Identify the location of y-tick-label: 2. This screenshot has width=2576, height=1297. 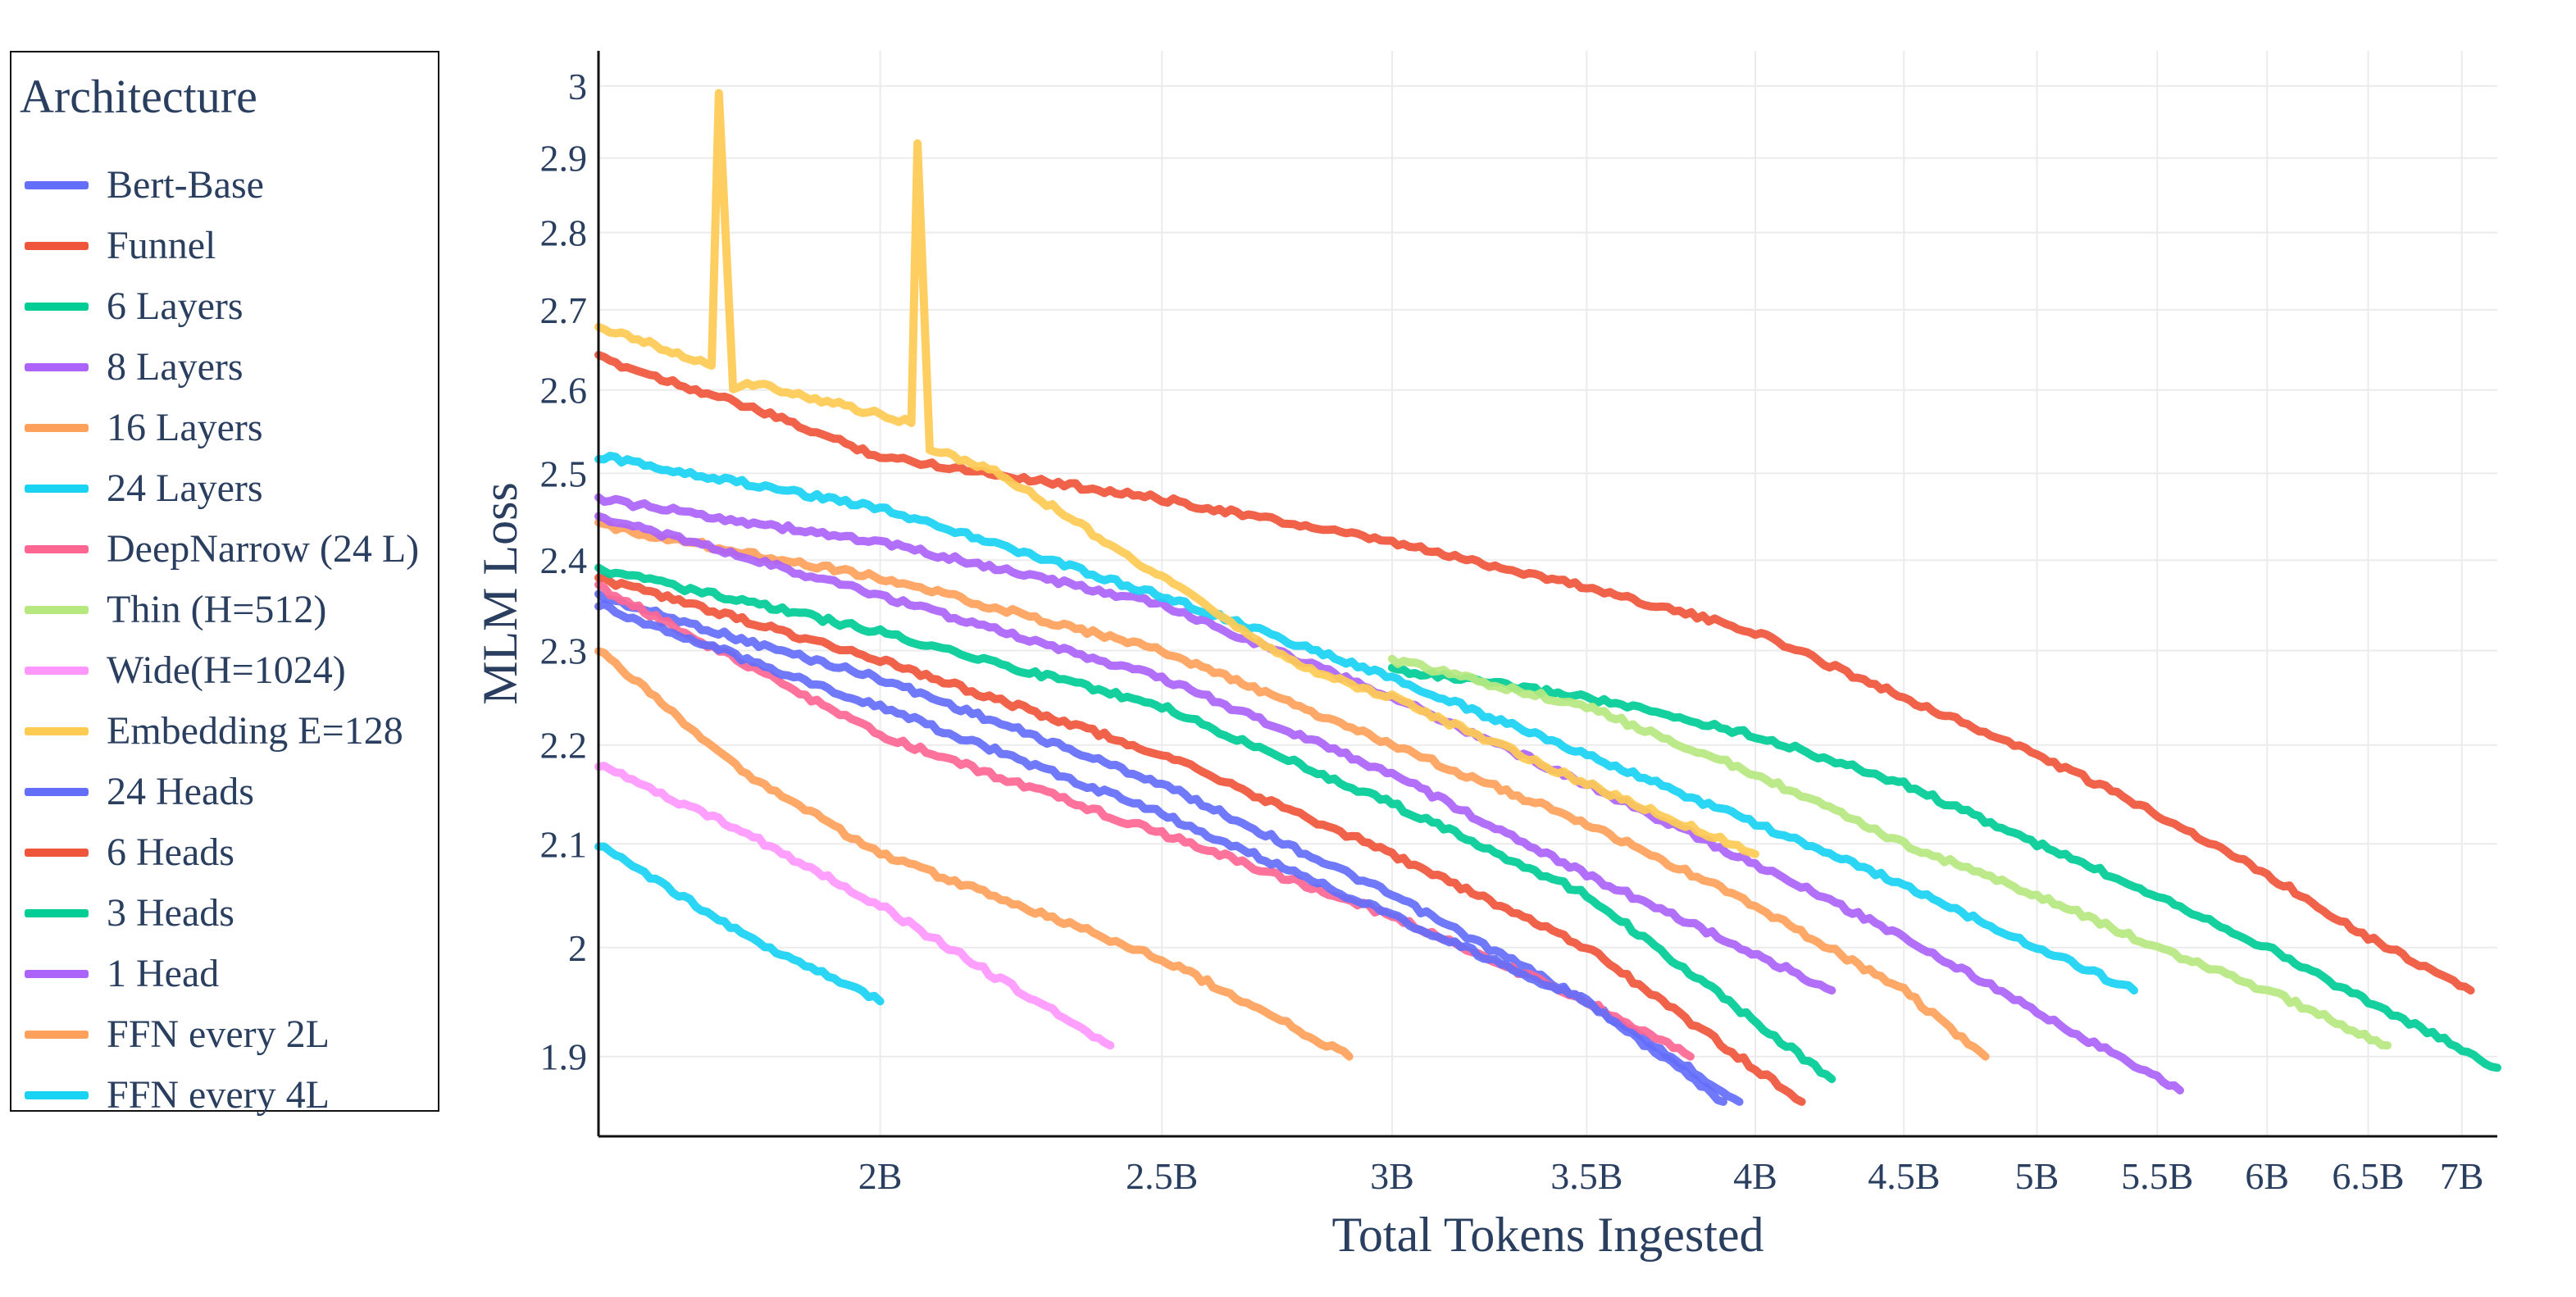
(577, 948).